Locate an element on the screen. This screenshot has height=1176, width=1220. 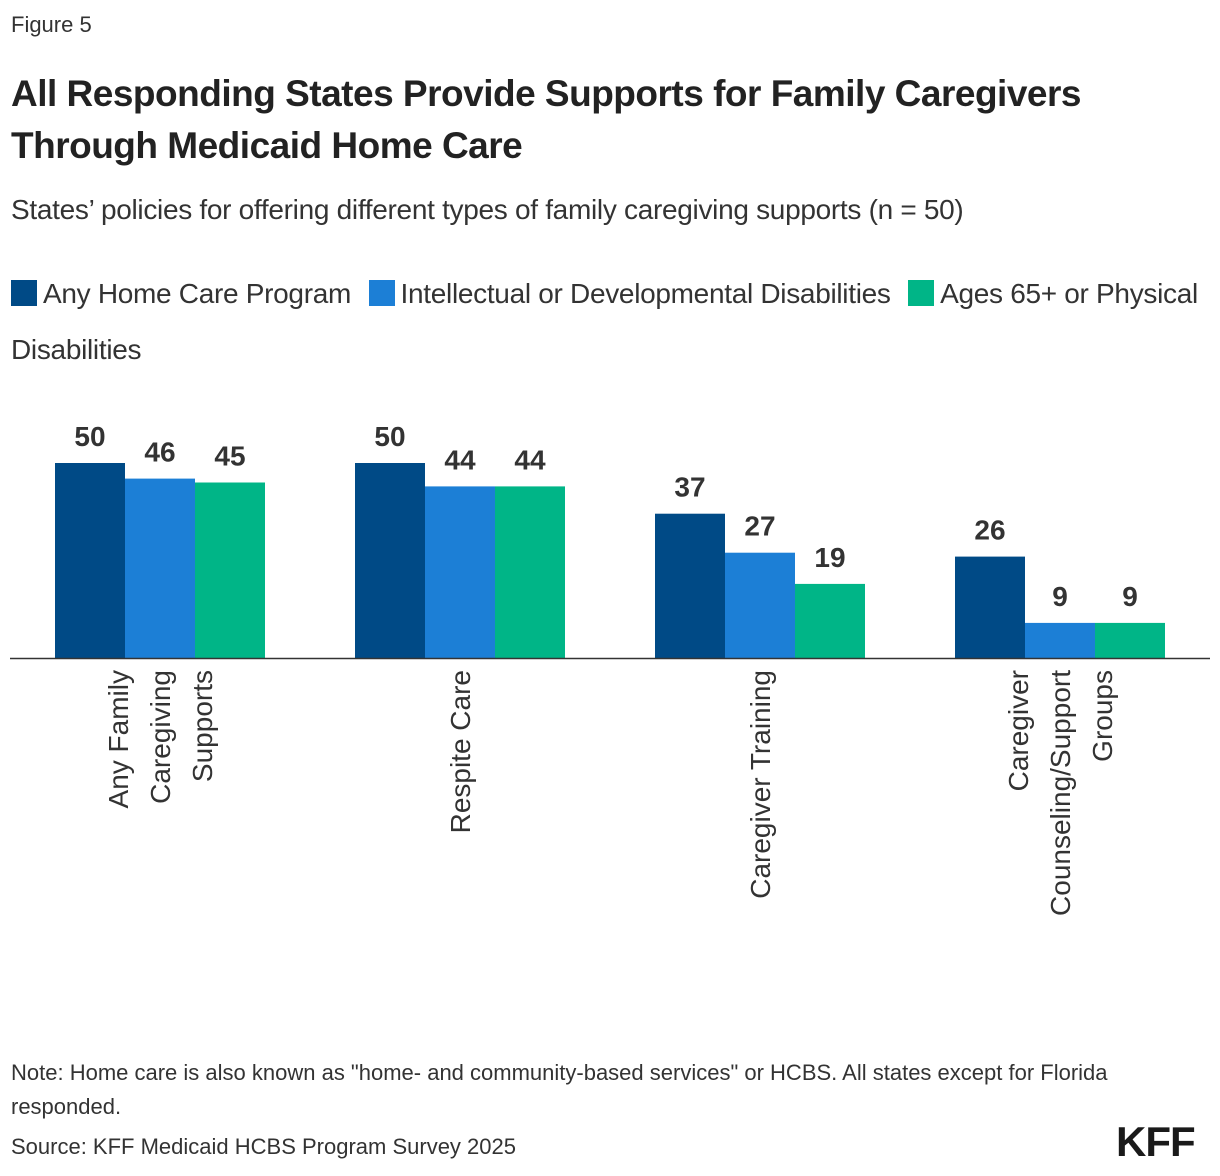
data-label: 19 is located at coordinates (829, 557).